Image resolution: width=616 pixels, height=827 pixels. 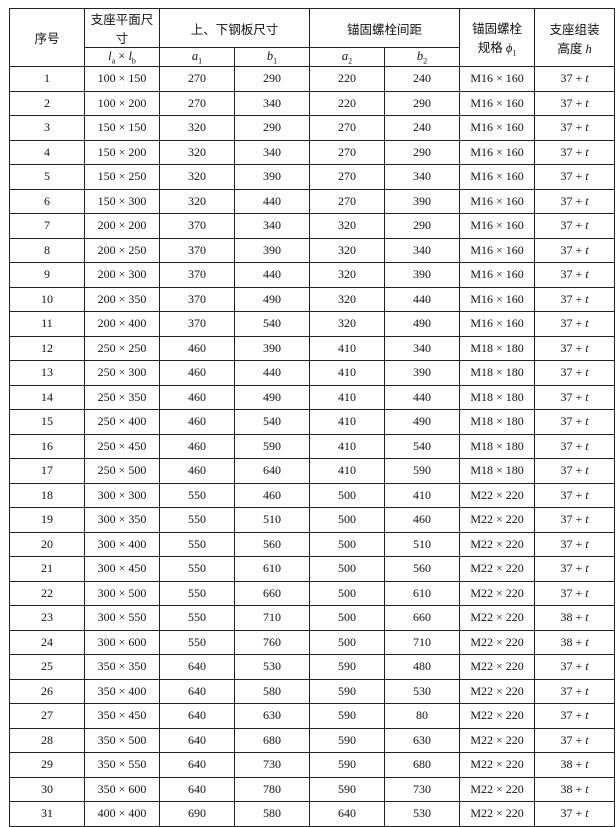 What do you see at coordinates (47, 250) in the screenshot?
I see `cell-no: 8` at bounding box center [47, 250].